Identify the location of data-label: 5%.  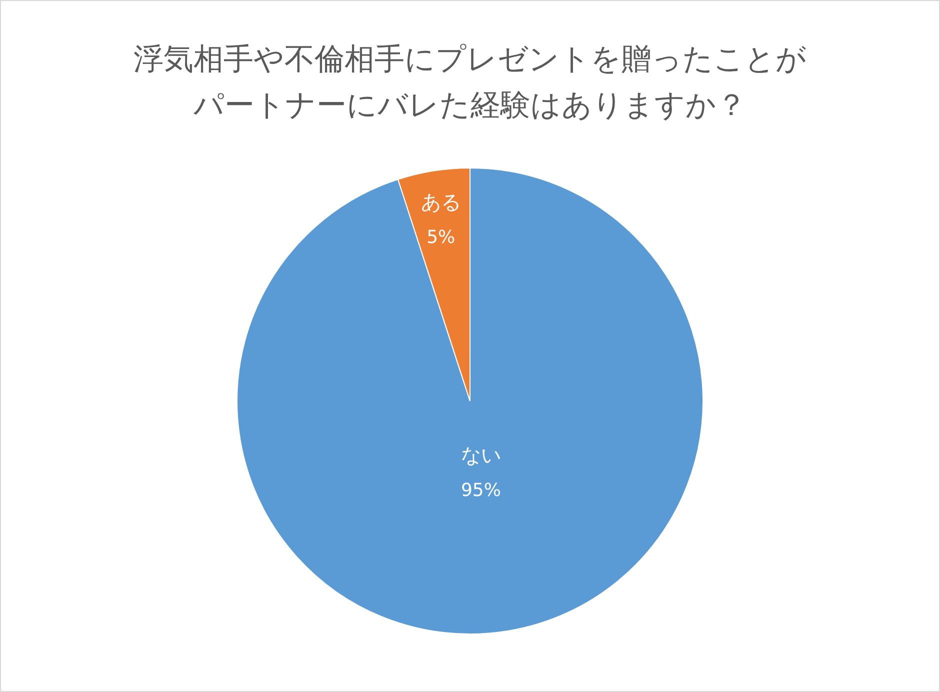
(441, 237).